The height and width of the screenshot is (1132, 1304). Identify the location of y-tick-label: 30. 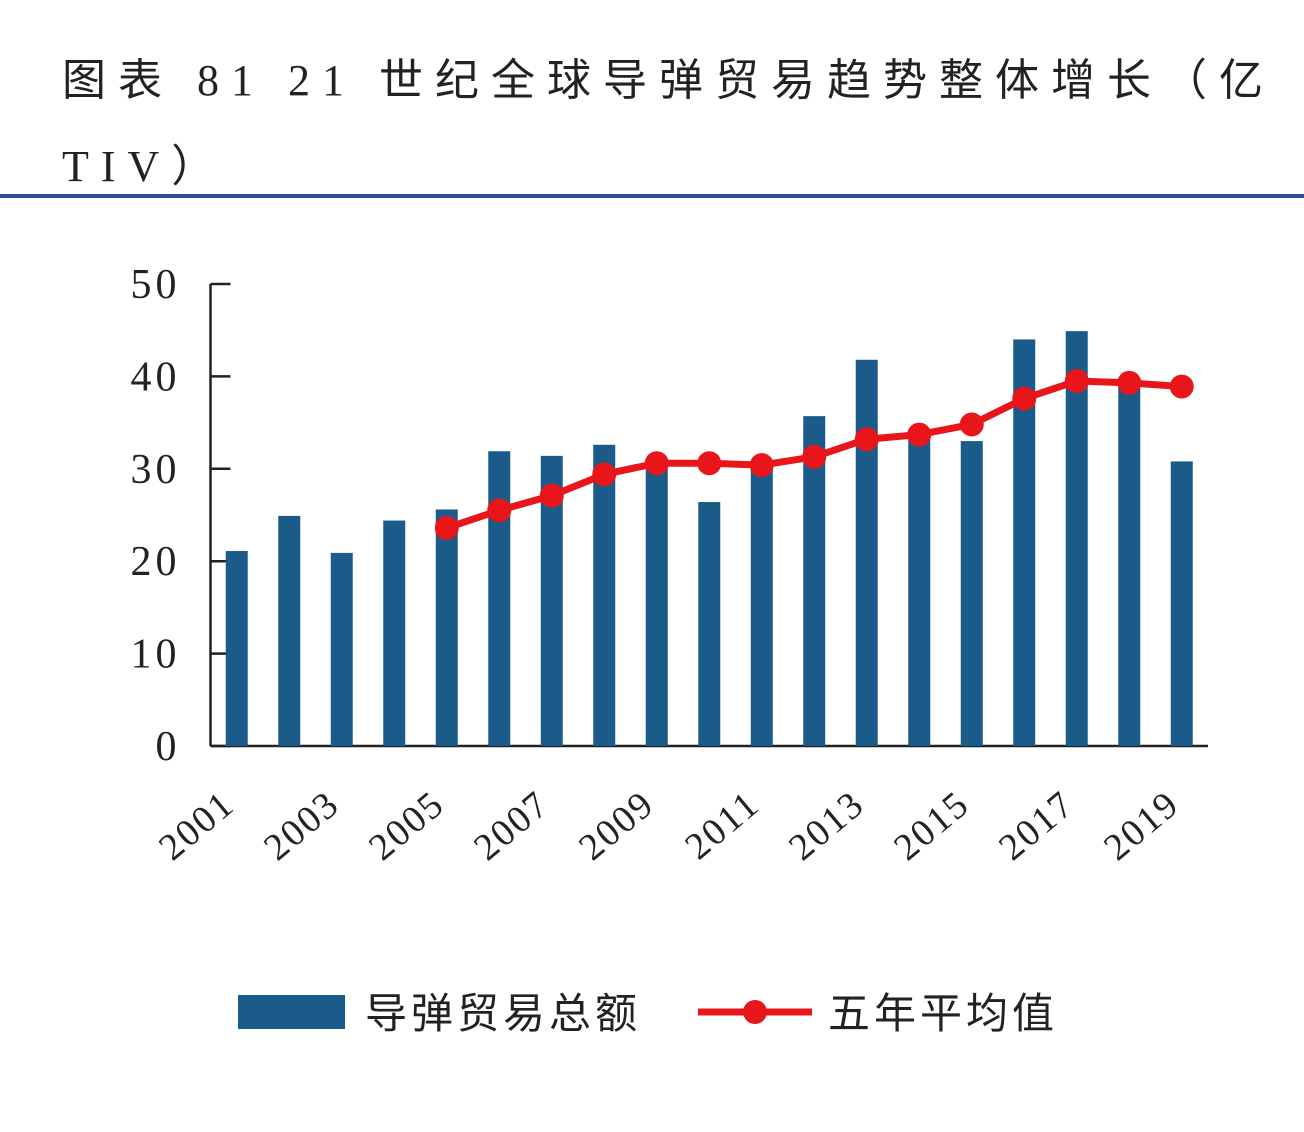
(156, 470).